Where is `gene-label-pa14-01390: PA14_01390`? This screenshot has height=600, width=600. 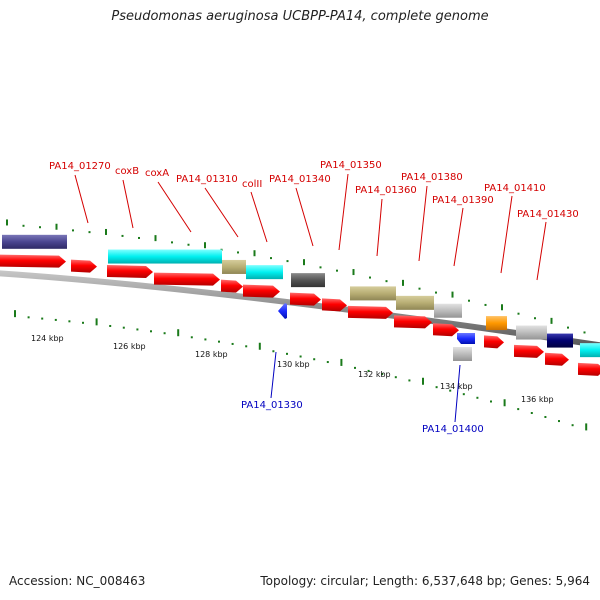
gene-label-pa14-01390: PA14_01390 is located at coordinates (463, 200).